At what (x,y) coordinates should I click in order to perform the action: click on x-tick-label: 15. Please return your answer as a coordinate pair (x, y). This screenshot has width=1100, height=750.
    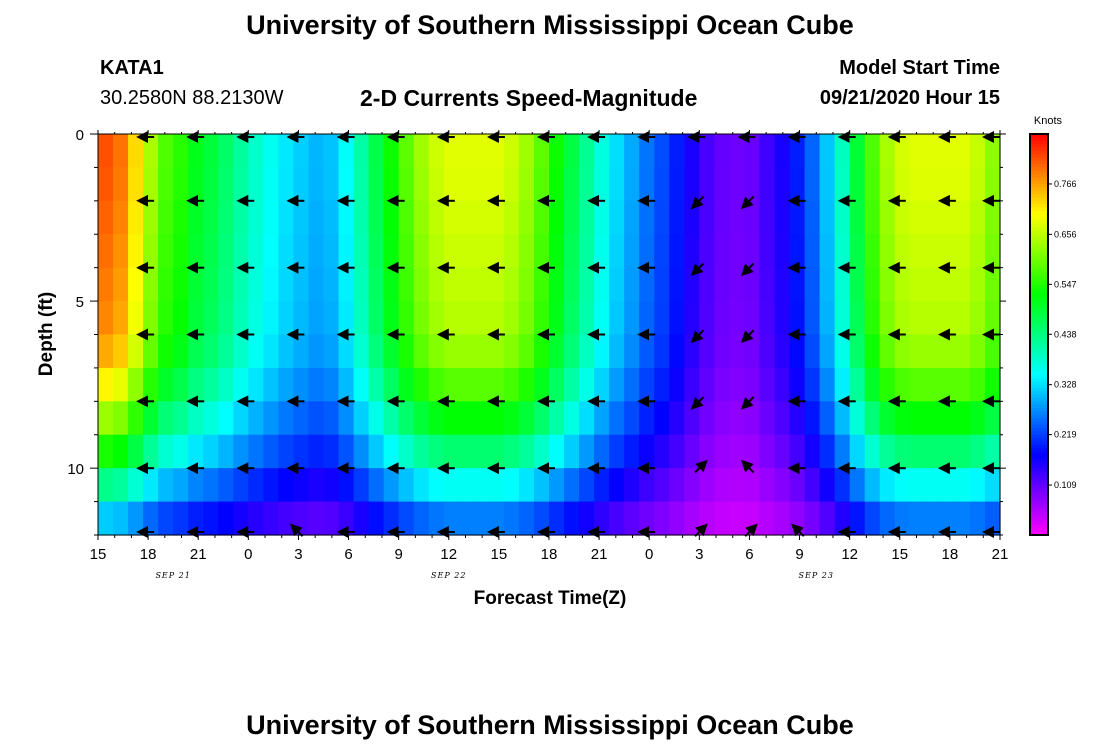
    Looking at the image, I should click on (899, 554).